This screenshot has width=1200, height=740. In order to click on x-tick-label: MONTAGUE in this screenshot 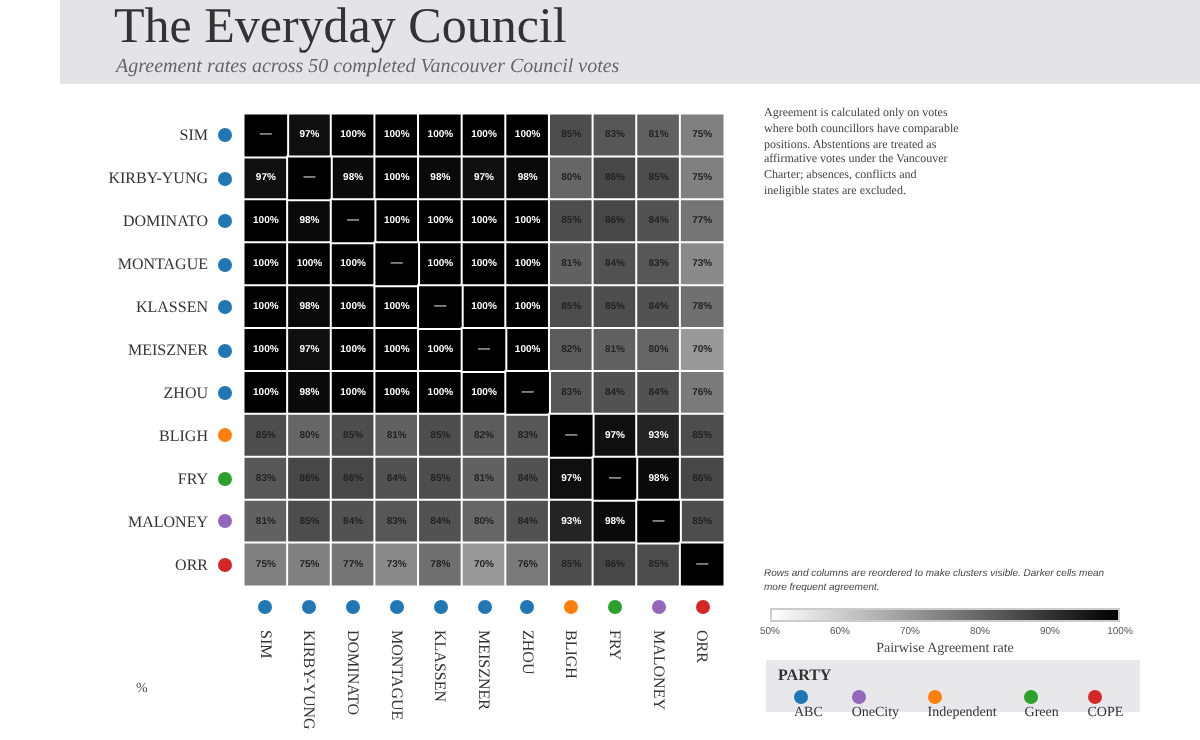, I will do `click(396, 675)`.